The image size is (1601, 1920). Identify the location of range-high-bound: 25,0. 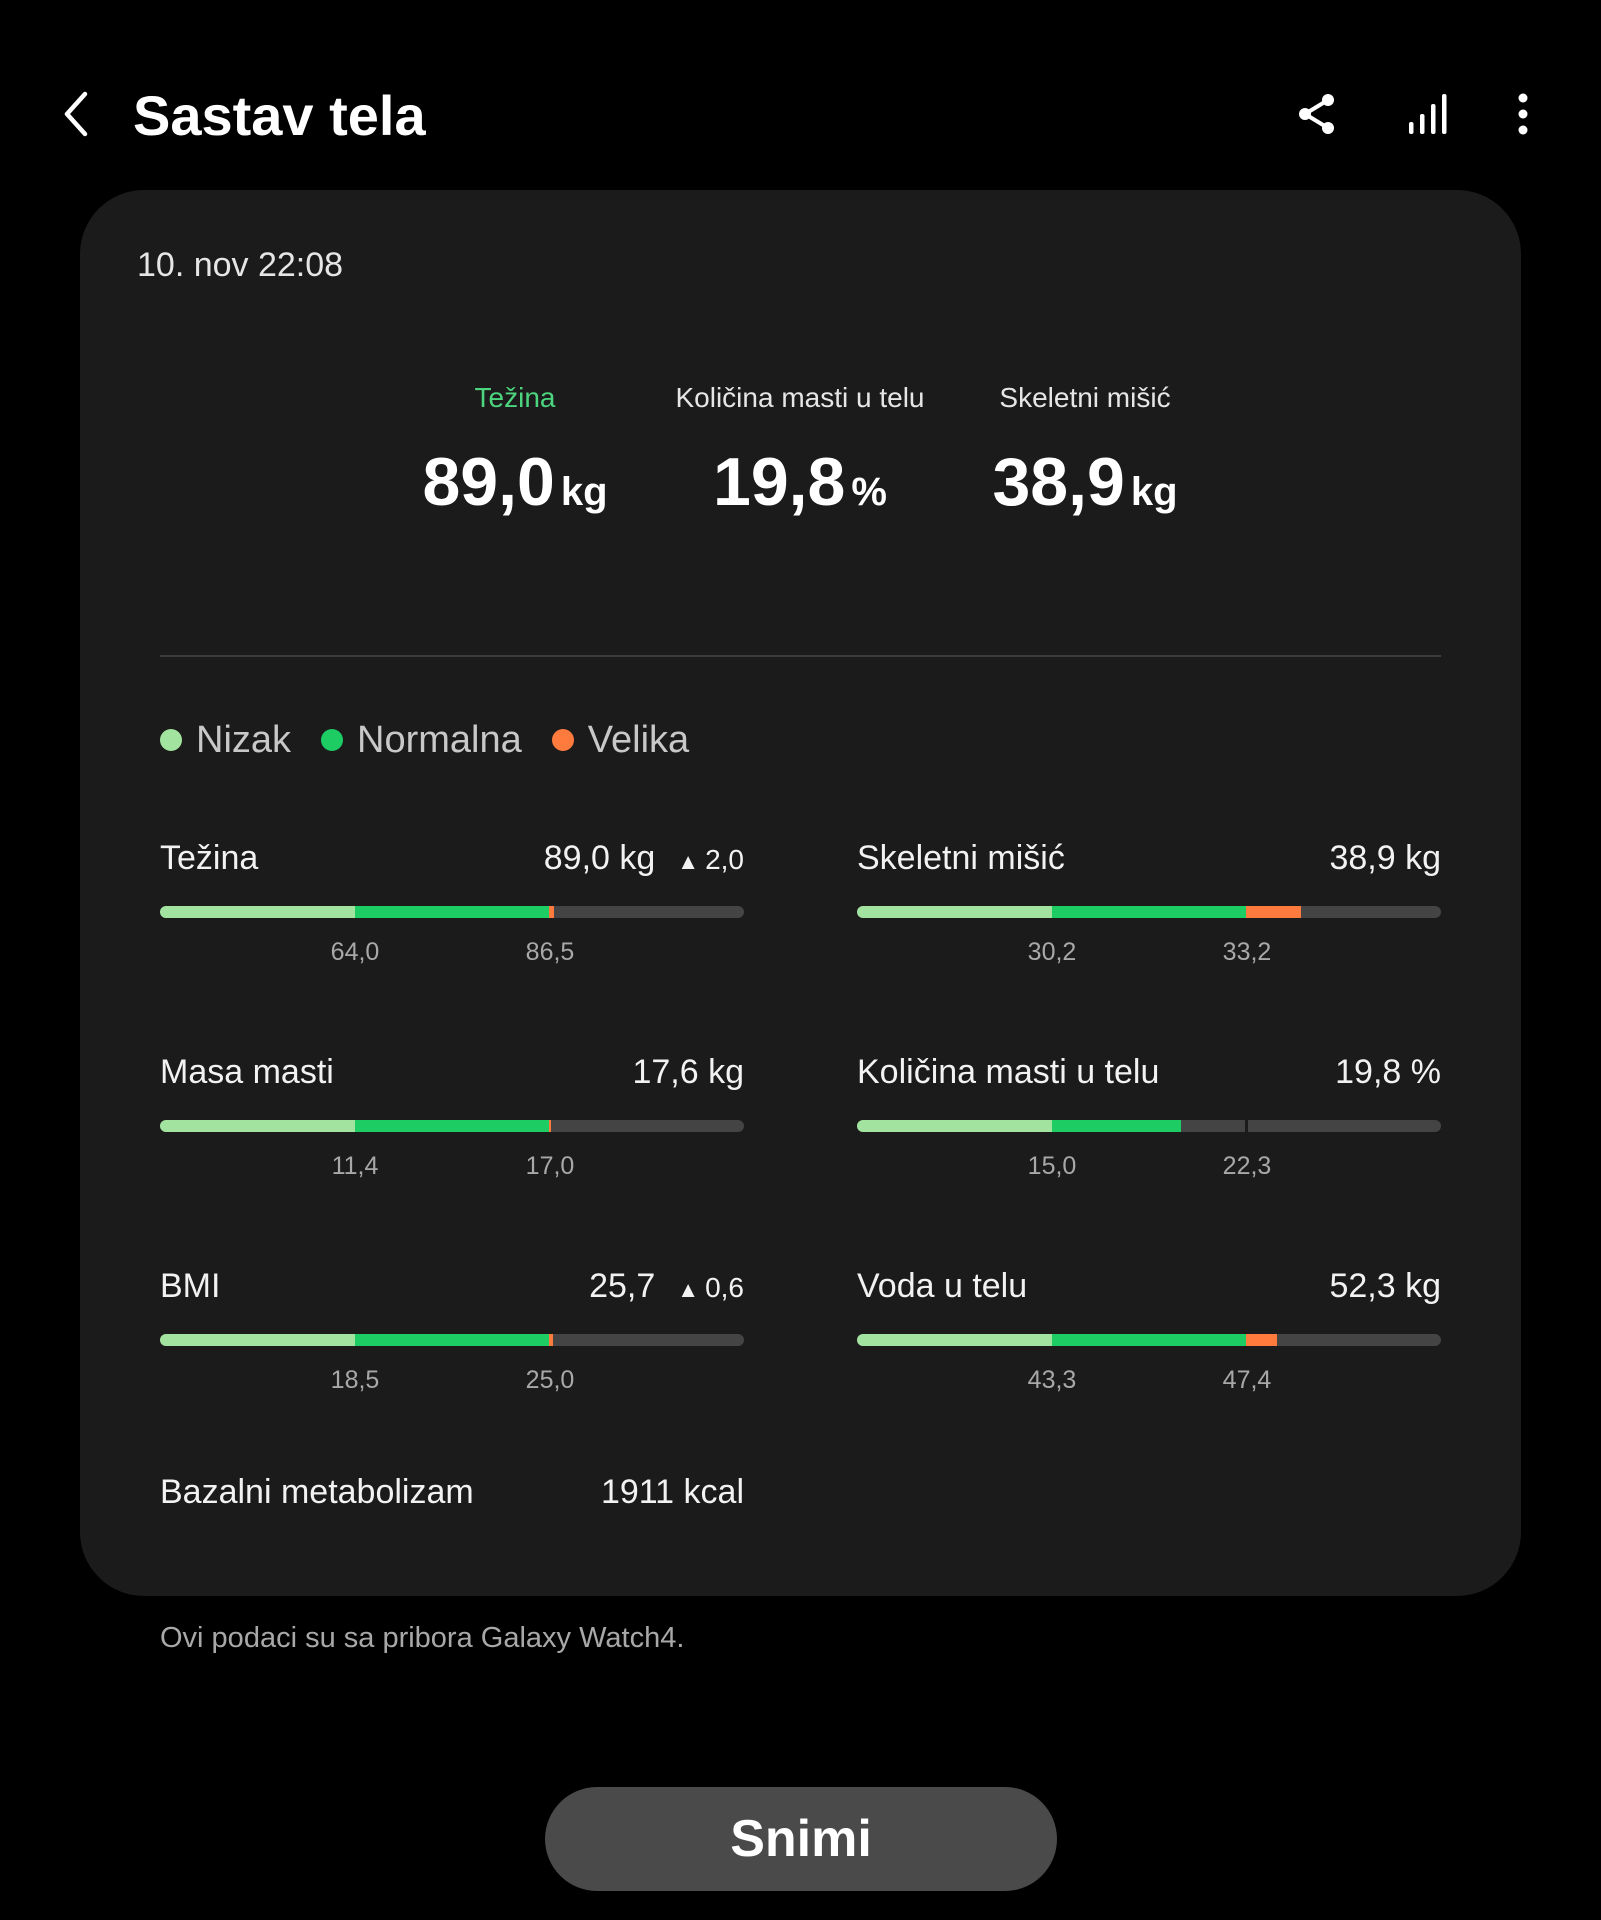
(550, 1380).